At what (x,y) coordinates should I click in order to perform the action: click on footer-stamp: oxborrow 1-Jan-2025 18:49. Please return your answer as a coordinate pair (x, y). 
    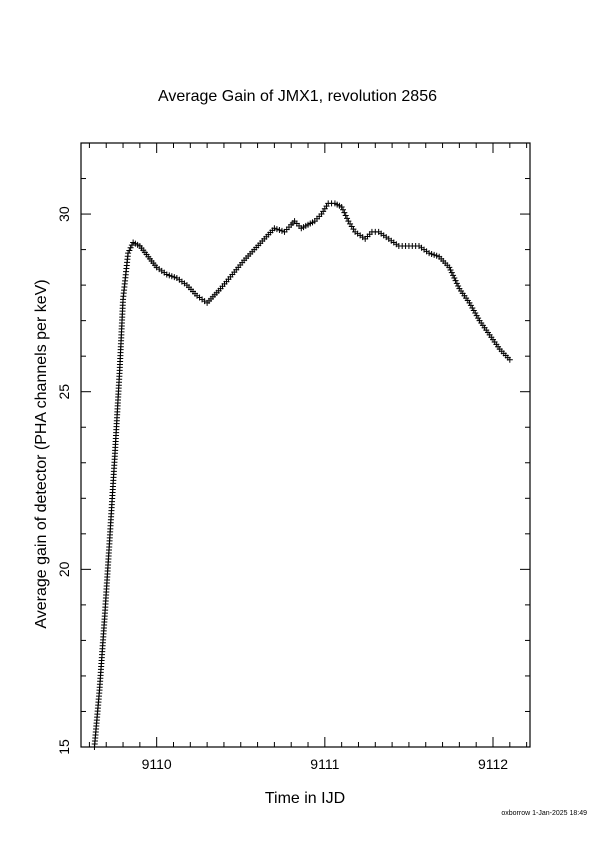
    Looking at the image, I should click on (544, 813).